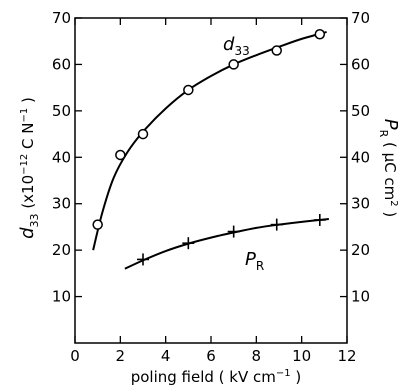  What do you see at coordinates (61, 64) in the screenshot?
I see `y-left-tick-label: 60` at bounding box center [61, 64].